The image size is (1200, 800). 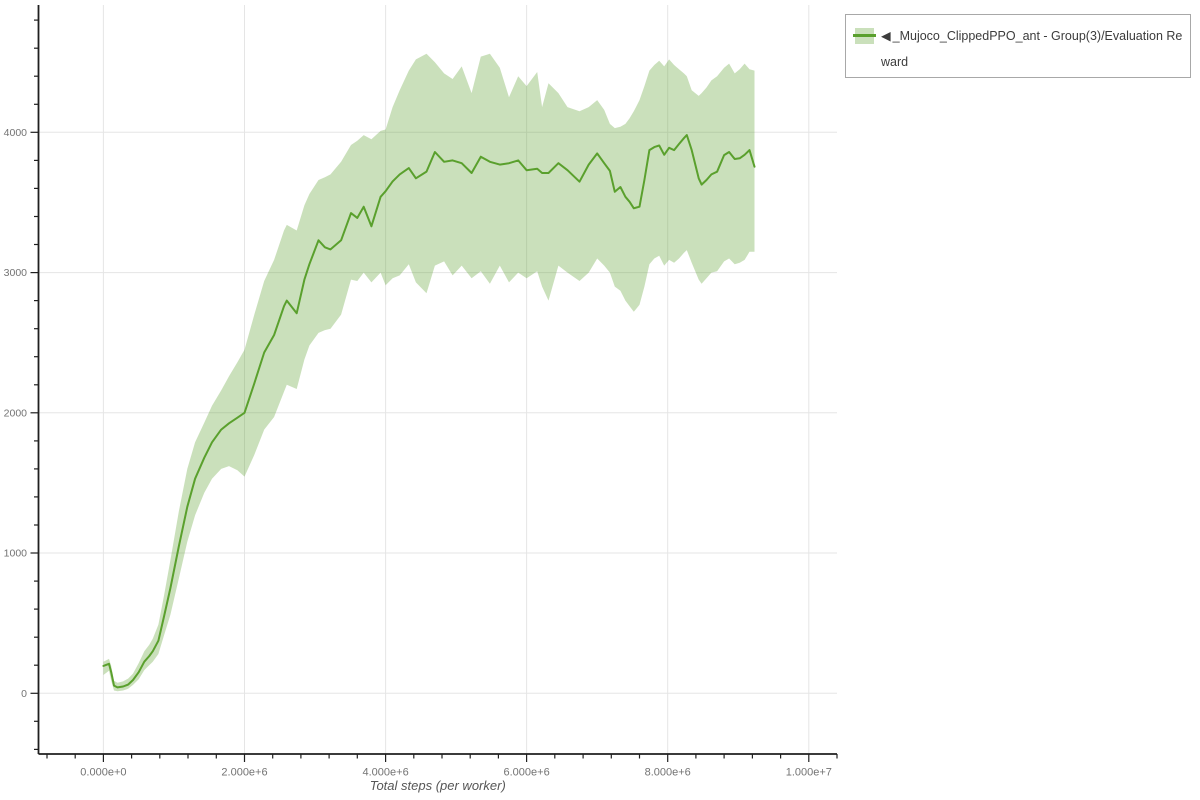 I want to click on x-axis-title: Total steps (per worker), so click(x=438, y=785).